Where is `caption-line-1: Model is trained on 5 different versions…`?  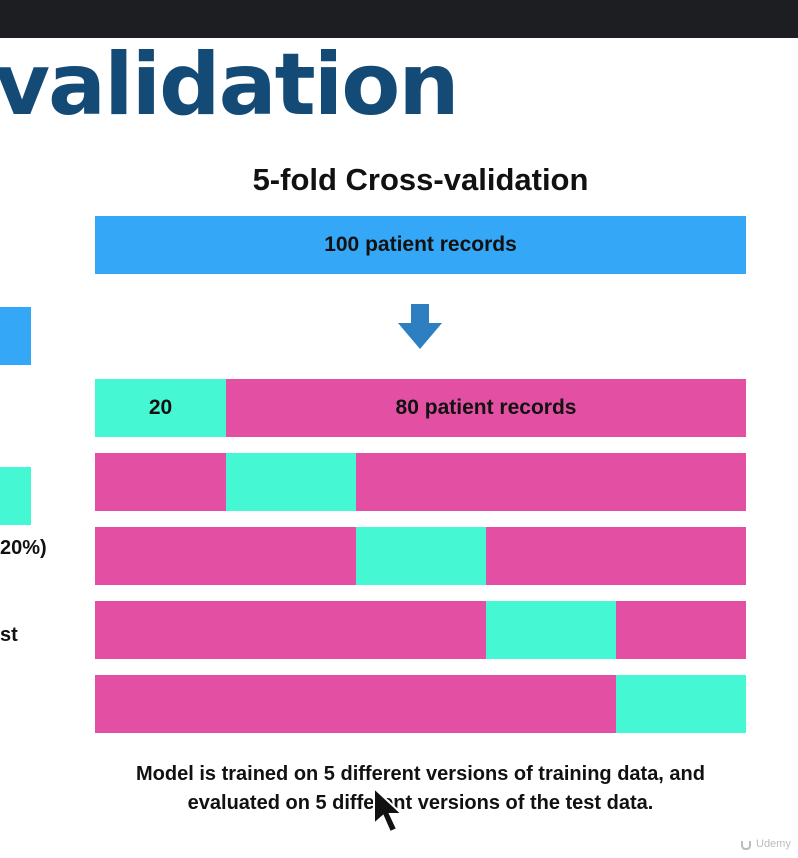 caption-line-1: Model is trained on 5 different versions… is located at coordinates (420, 774).